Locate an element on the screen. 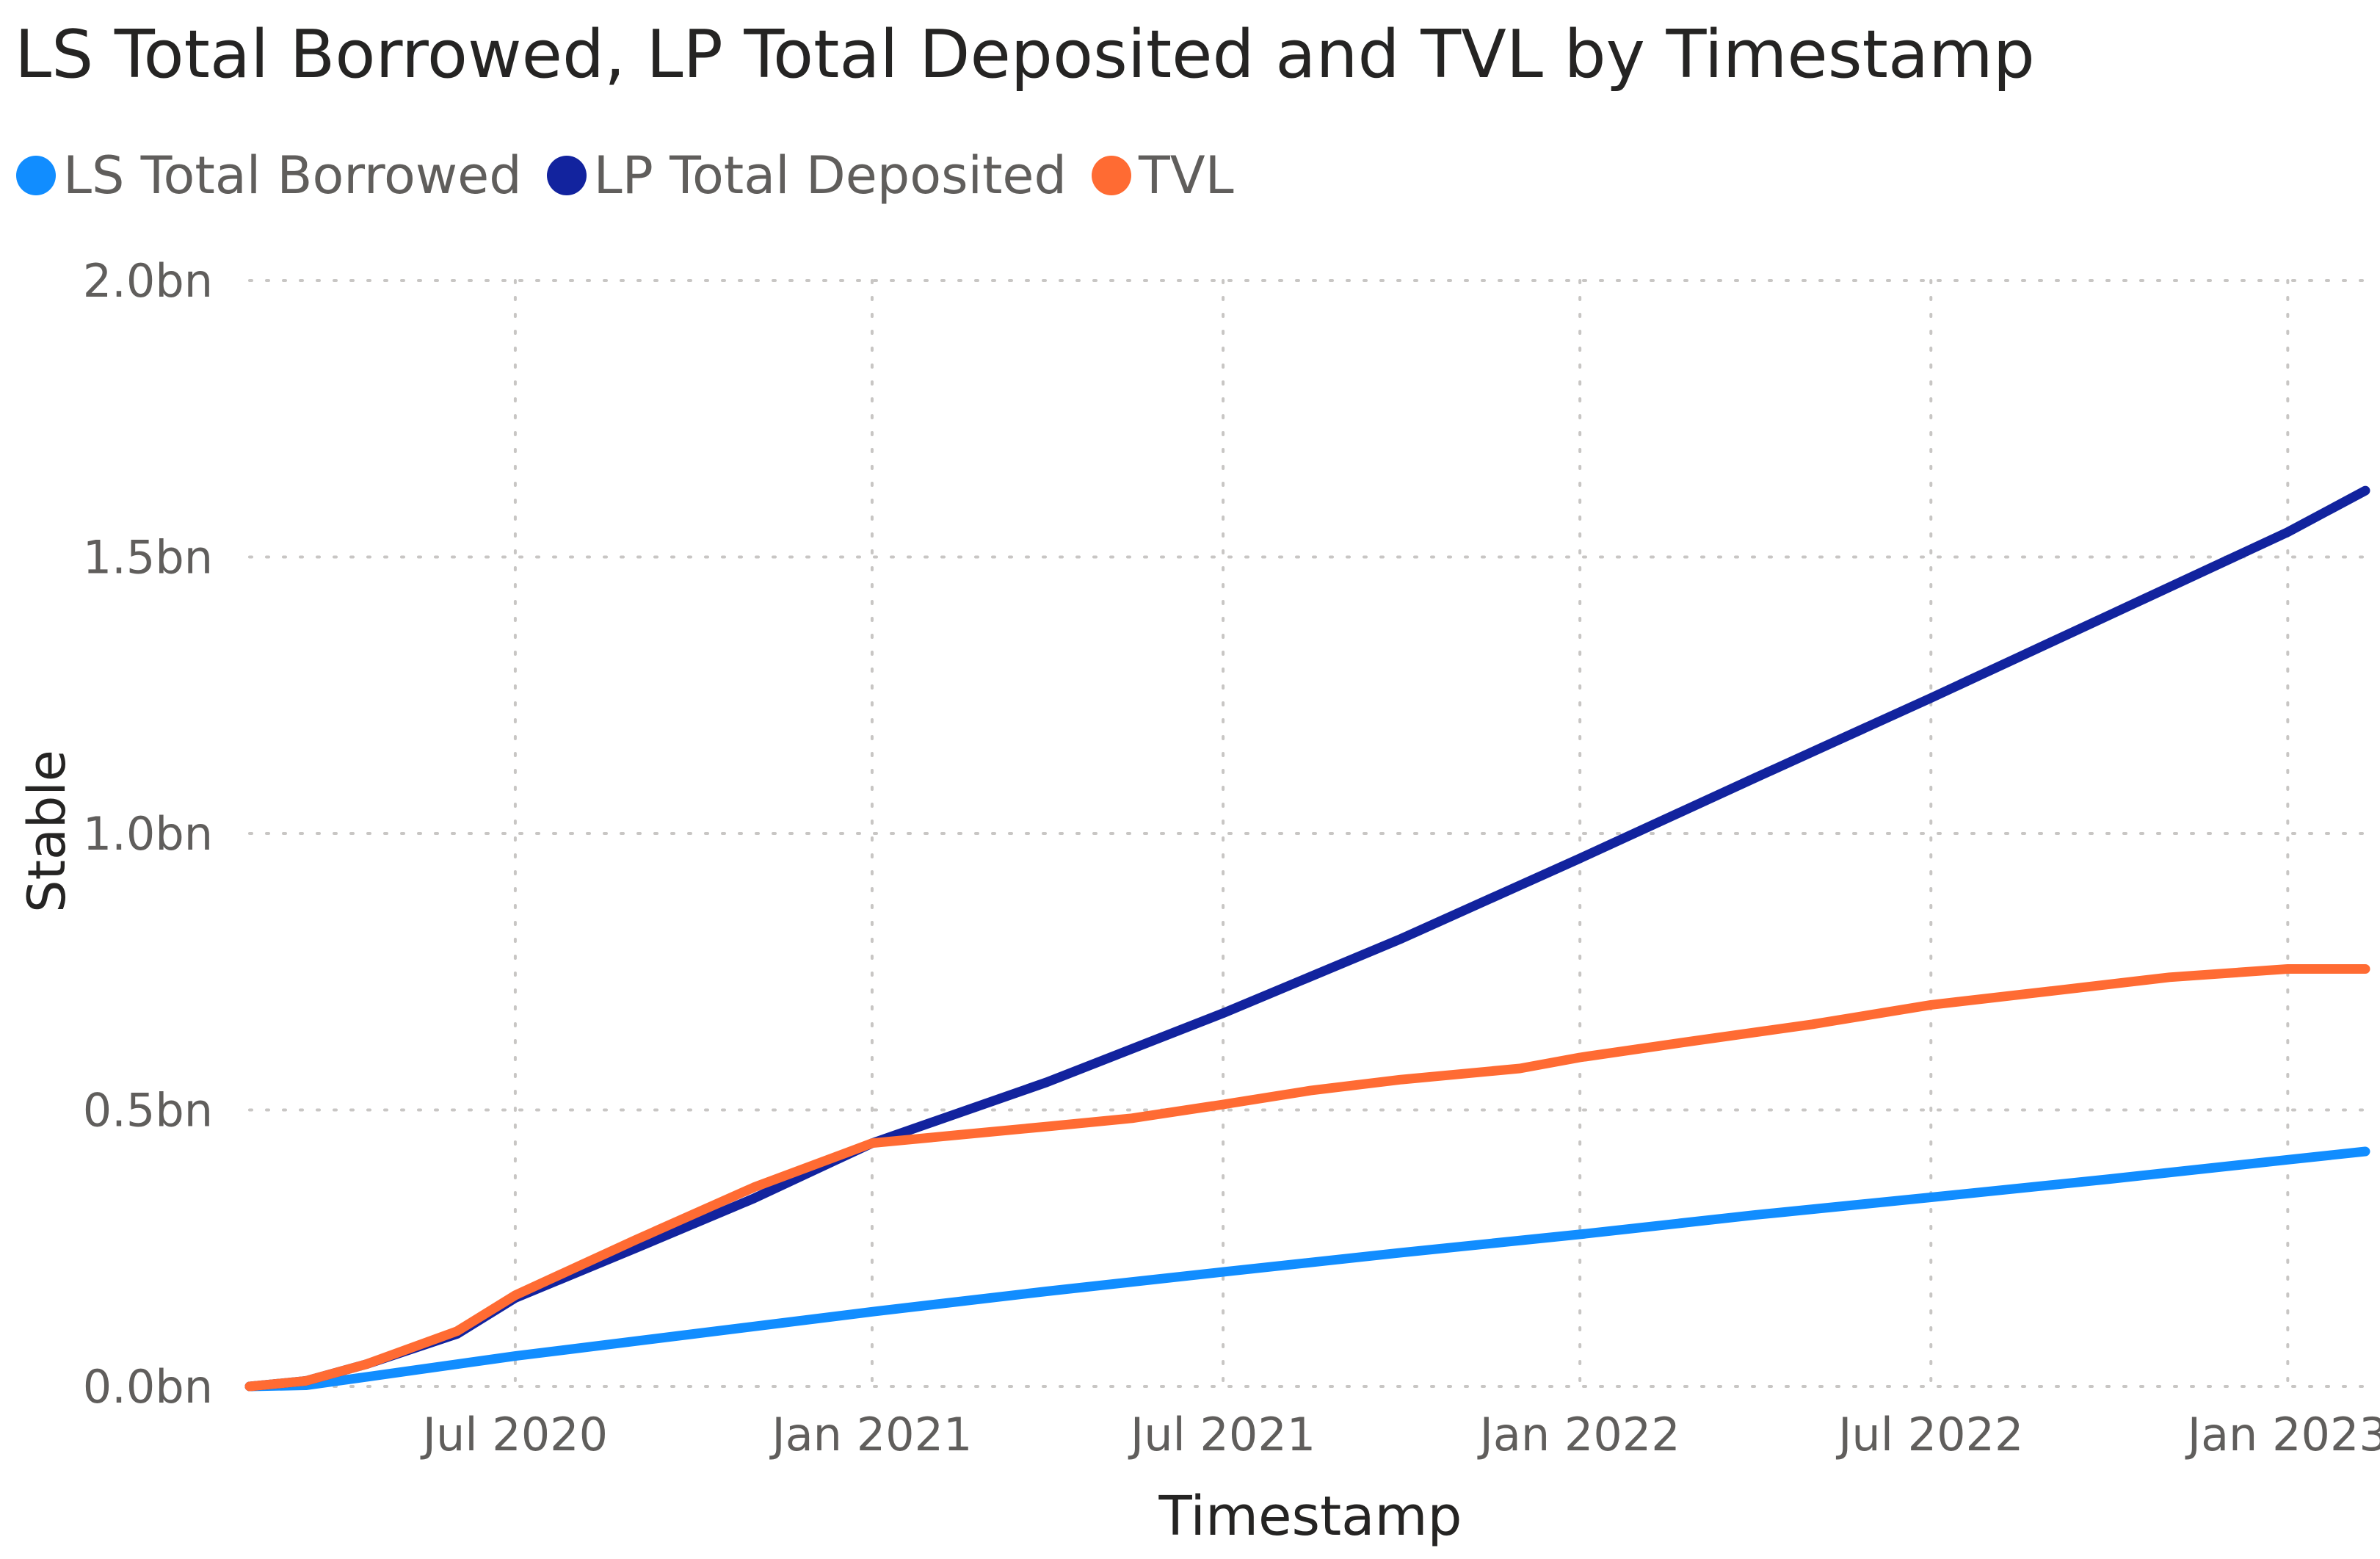 This screenshot has width=2380, height=1559. x-axis-title: Timestamp is located at coordinates (1310, 1517).